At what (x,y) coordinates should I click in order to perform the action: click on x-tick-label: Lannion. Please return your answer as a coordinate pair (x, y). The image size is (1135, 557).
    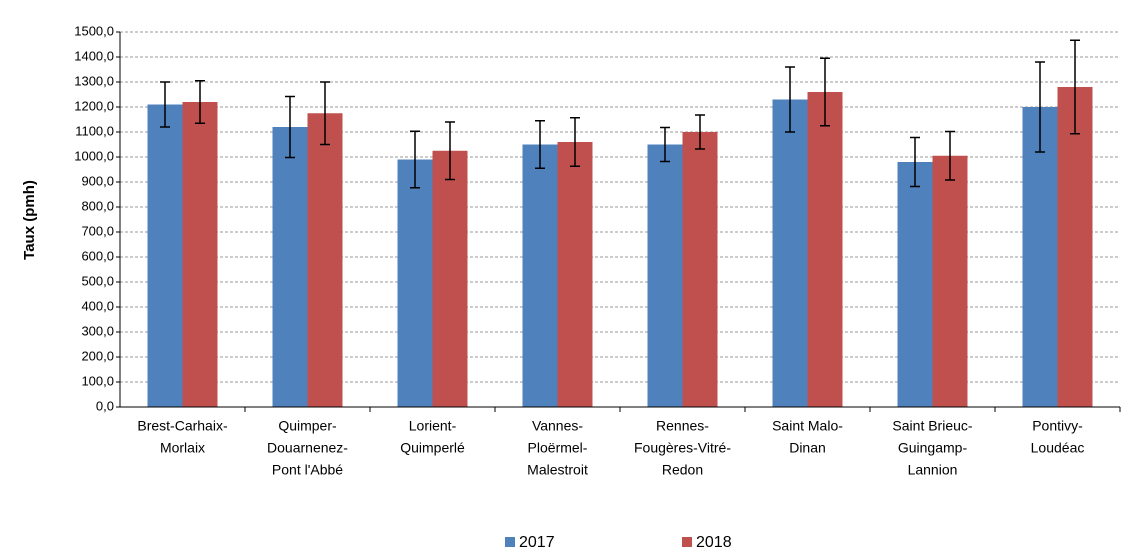
    Looking at the image, I should click on (933, 470).